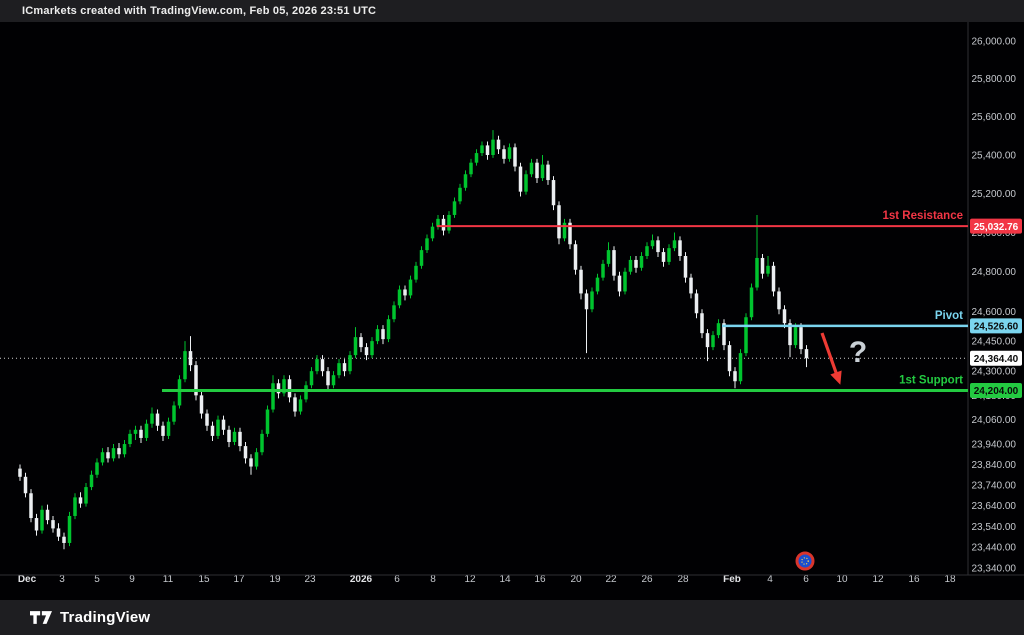 The height and width of the screenshot is (635, 1024). Describe the element at coordinates (90, 617) in the screenshot. I see `tradingview-logo: TradingView` at that location.